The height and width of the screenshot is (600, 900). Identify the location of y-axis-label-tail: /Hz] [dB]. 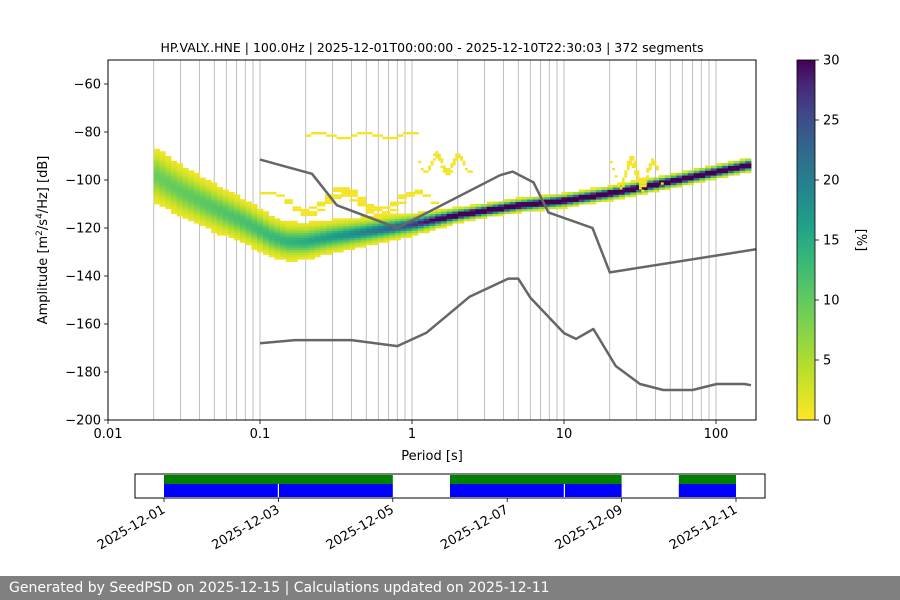
(43, 185).